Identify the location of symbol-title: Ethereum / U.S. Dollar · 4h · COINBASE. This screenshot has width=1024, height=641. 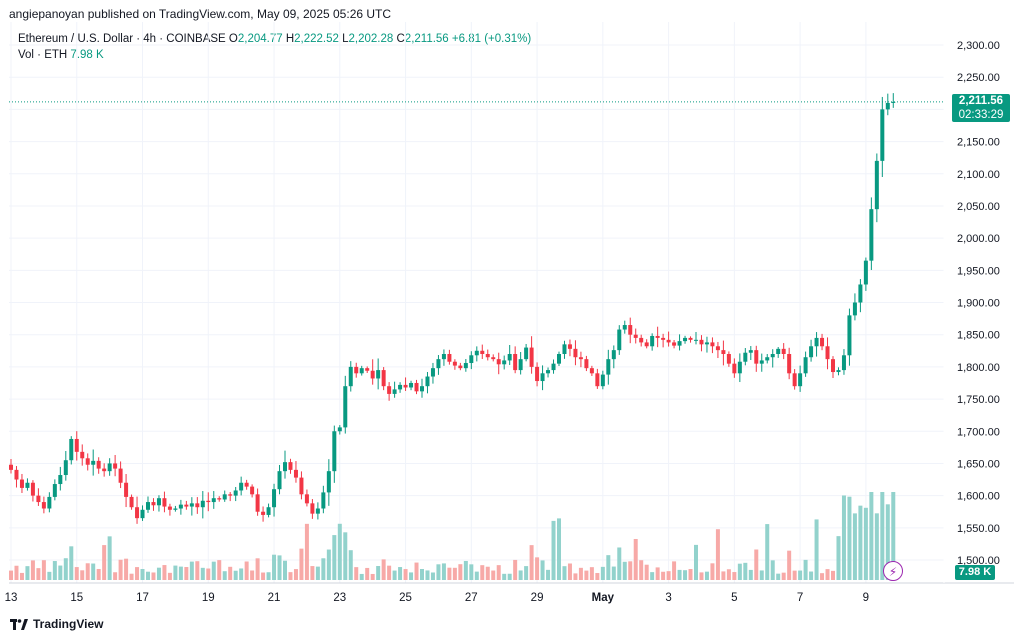
(122, 39).